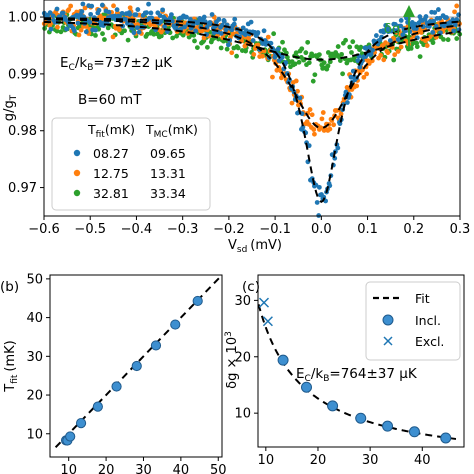 The image size is (474, 474). I want to click on legend-row-1-tfit: 08.27, so click(111, 153).